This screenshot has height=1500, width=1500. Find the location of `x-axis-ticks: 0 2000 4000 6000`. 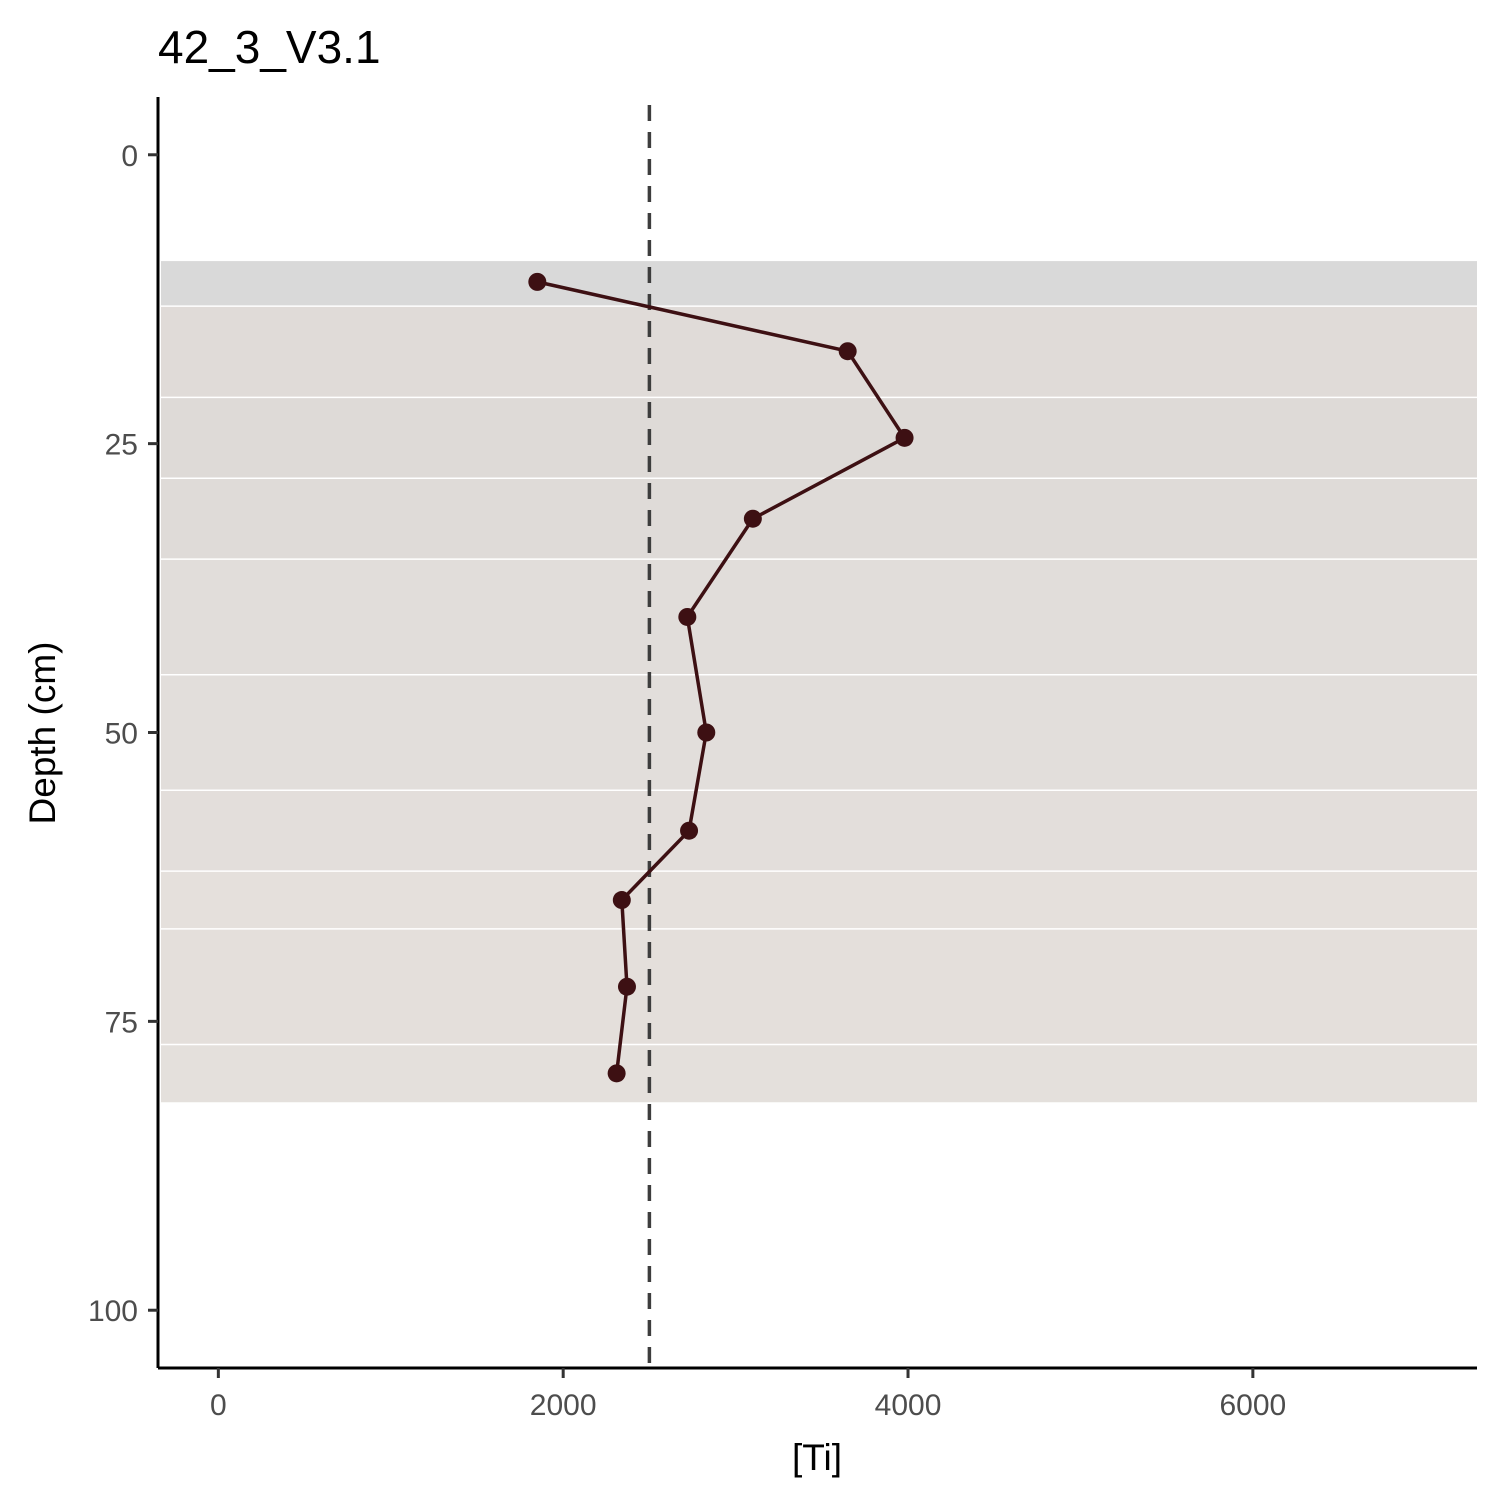

x-axis-ticks: 0 2000 4000 6000 is located at coordinates (748, 1395).